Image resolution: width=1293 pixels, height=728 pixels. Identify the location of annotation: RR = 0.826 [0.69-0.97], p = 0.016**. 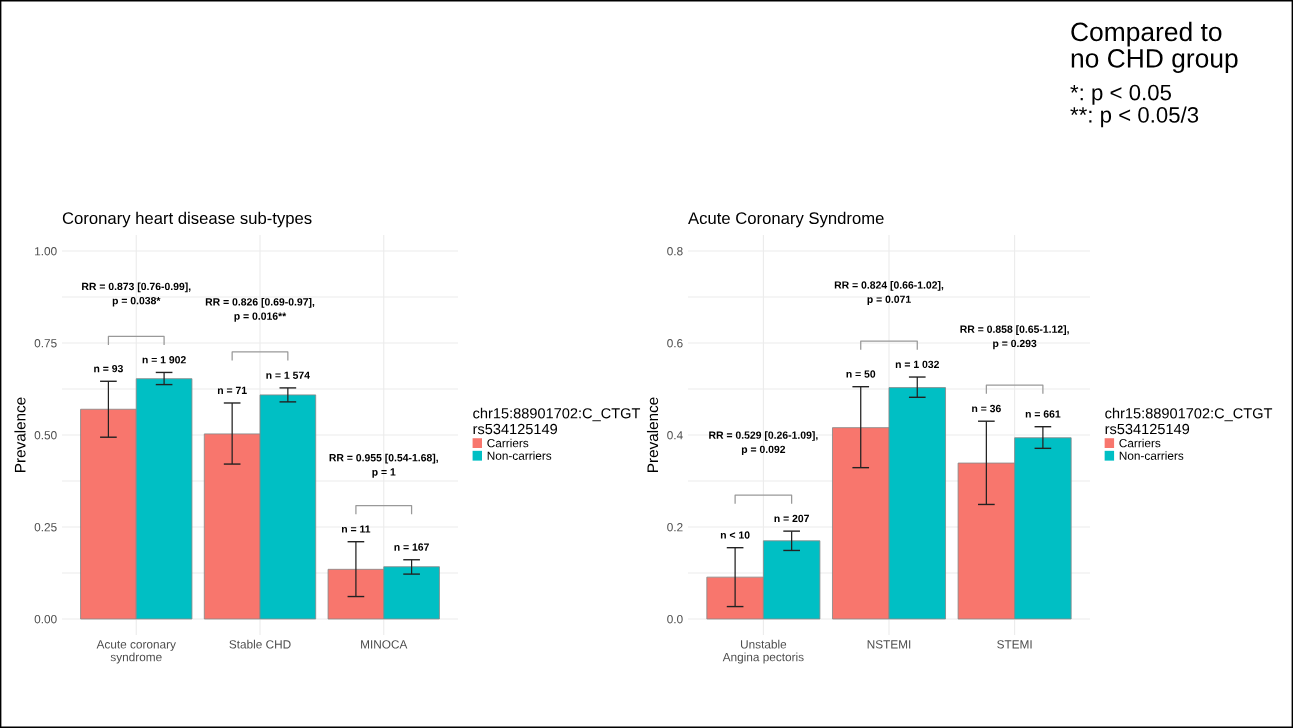
(260, 309).